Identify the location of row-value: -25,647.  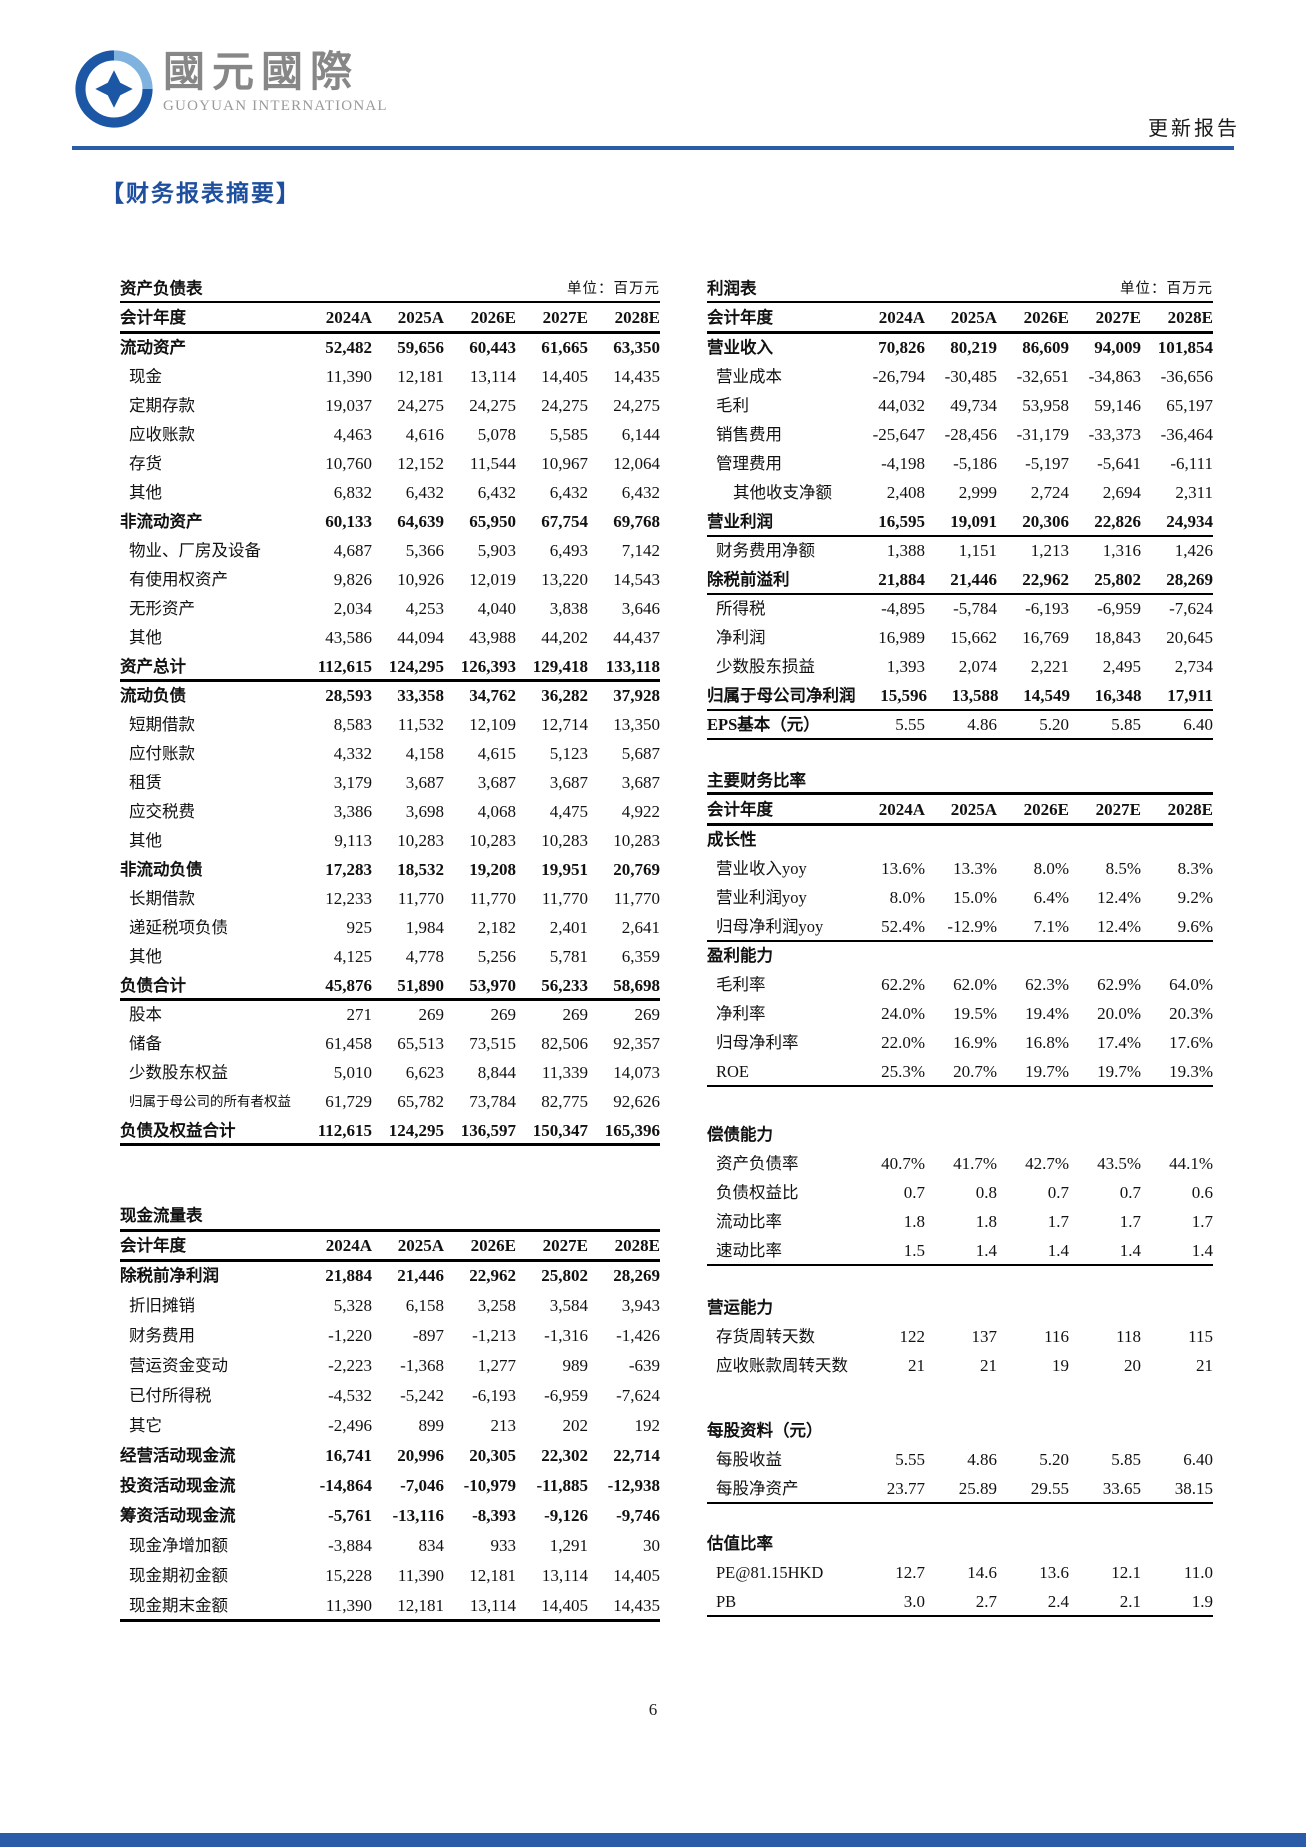
(898, 434).